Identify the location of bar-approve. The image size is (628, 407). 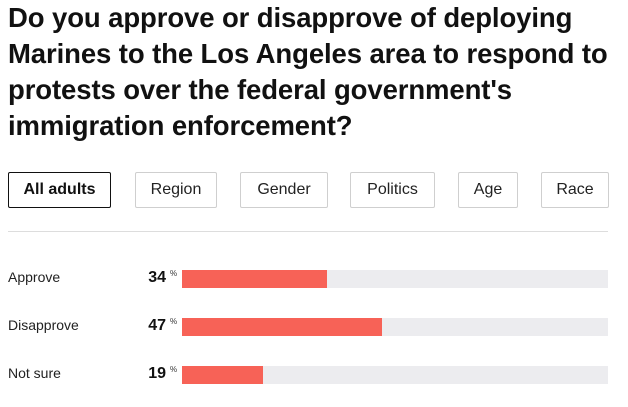
(254, 279).